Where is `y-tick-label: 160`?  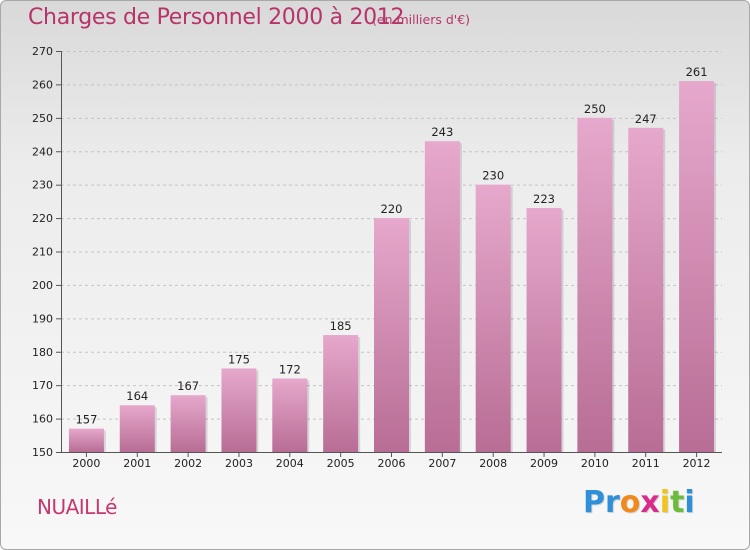 y-tick-label: 160 is located at coordinates (42, 419).